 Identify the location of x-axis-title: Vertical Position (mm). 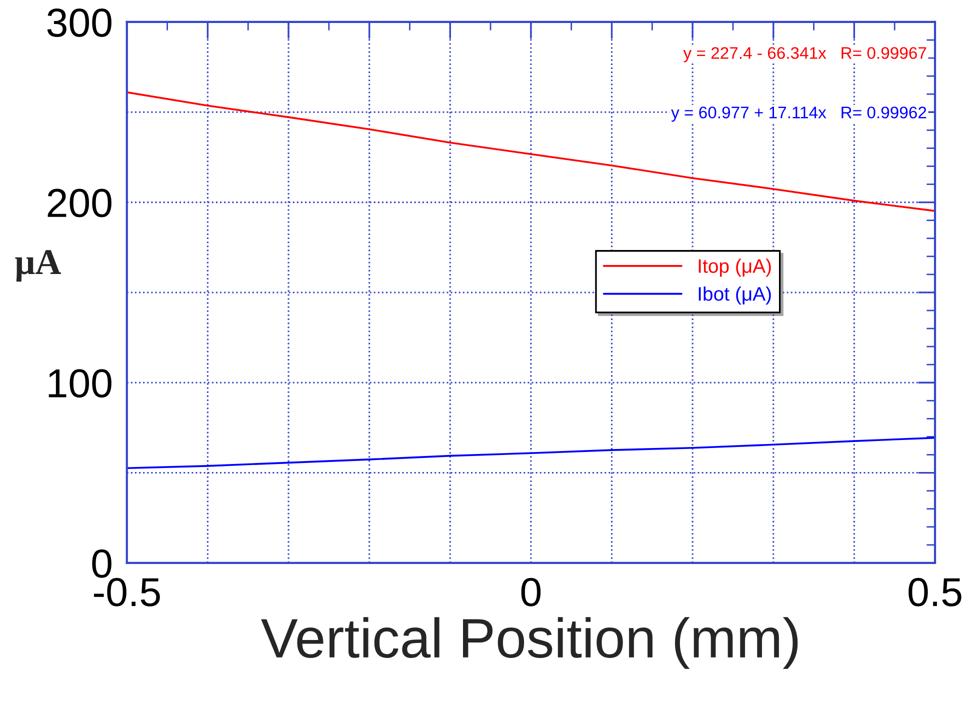
(529, 643).